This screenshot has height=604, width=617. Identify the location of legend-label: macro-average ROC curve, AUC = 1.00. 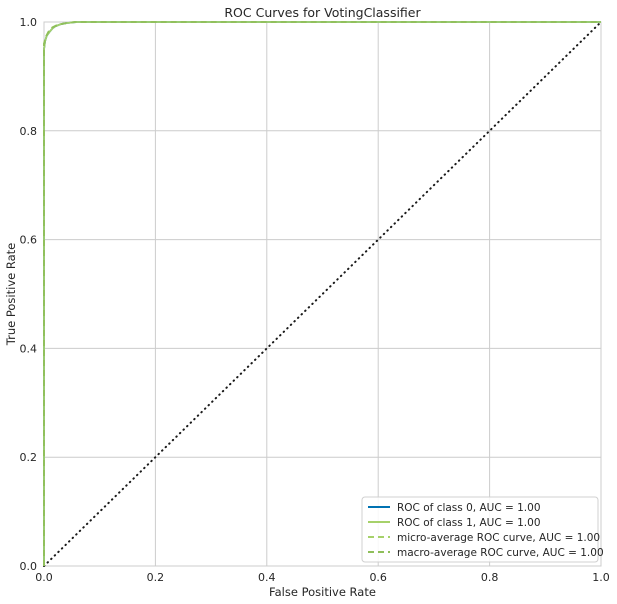
(500, 553).